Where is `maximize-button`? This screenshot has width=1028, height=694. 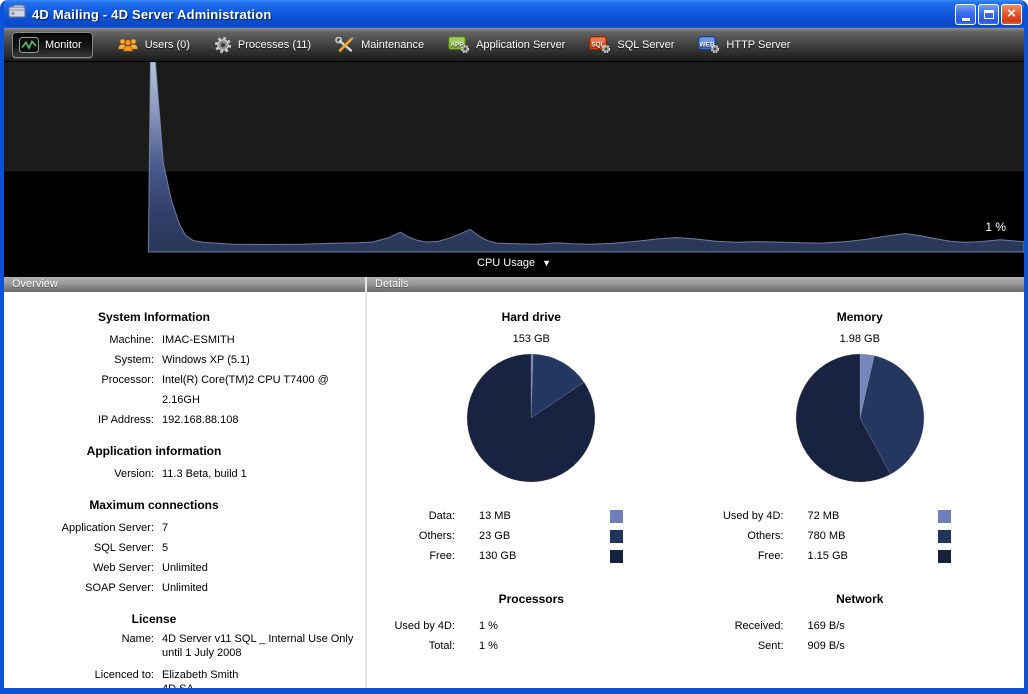
maximize-button is located at coordinates (988, 14).